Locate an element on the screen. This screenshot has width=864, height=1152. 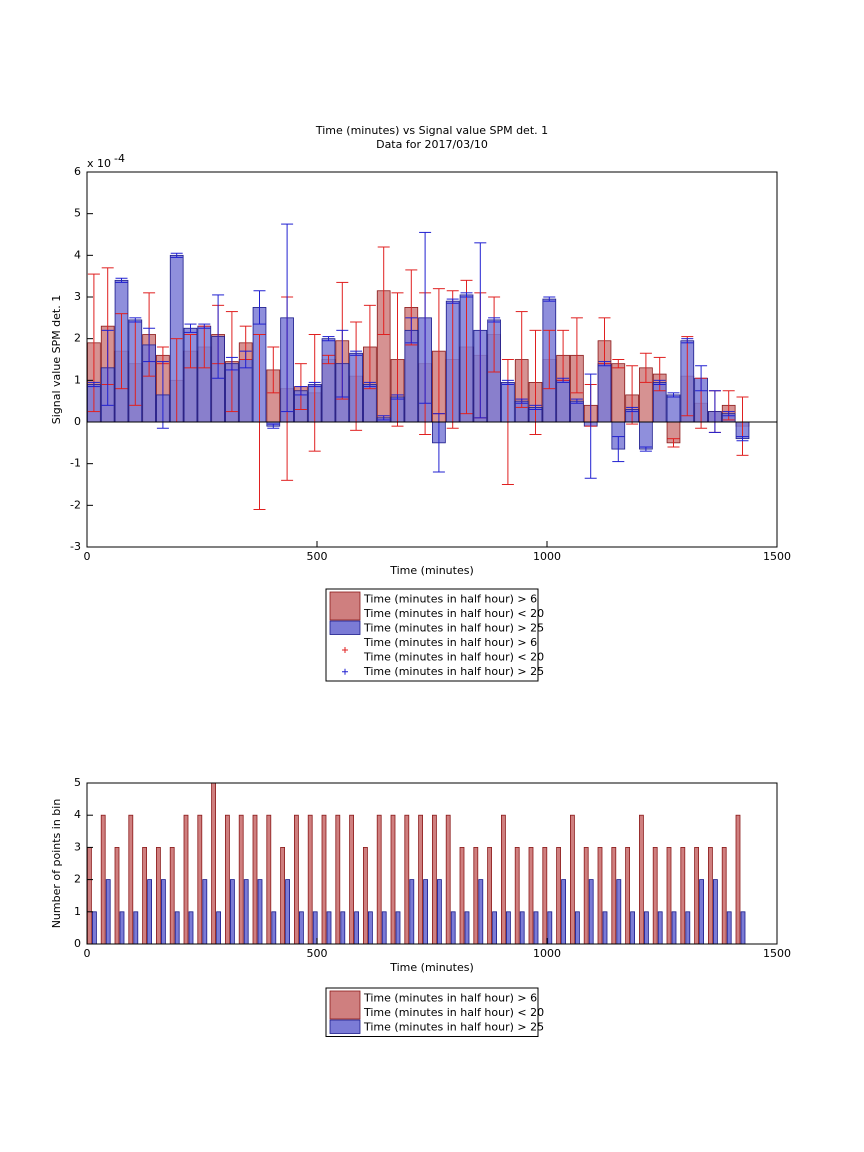
y-tick-label: 2 is located at coordinates (77, 338).